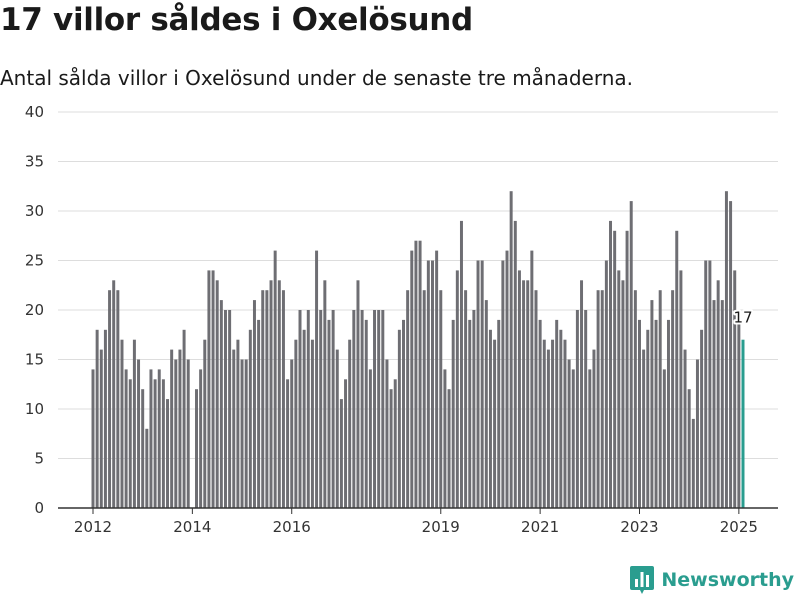 This screenshot has height=600, width=800. Describe the element at coordinates (34, 360) in the screenshot. I see `y-tick-label: 15` at that location.